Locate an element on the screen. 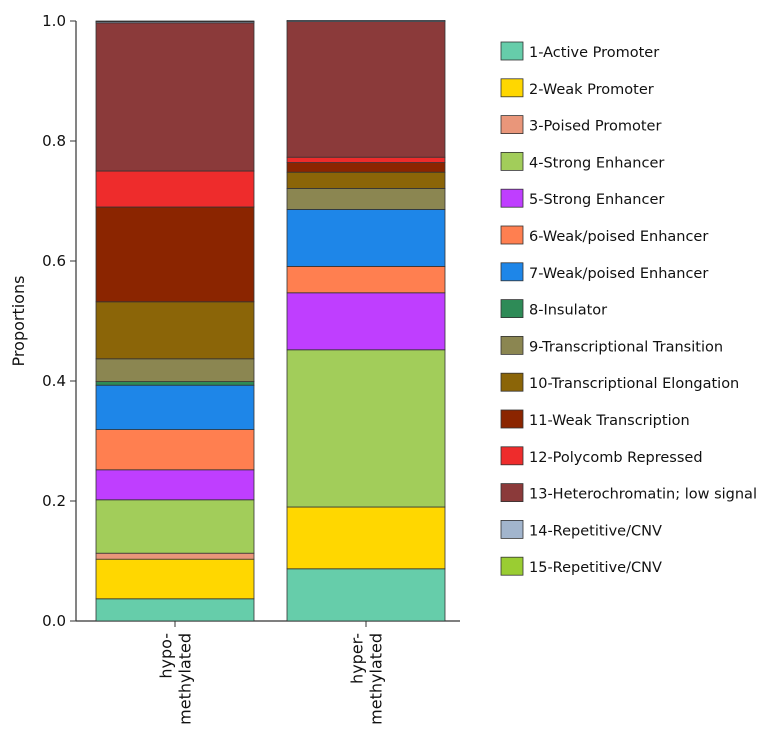  legend-label: 4-Strong Enhancer is located at coordinates (596, 163).